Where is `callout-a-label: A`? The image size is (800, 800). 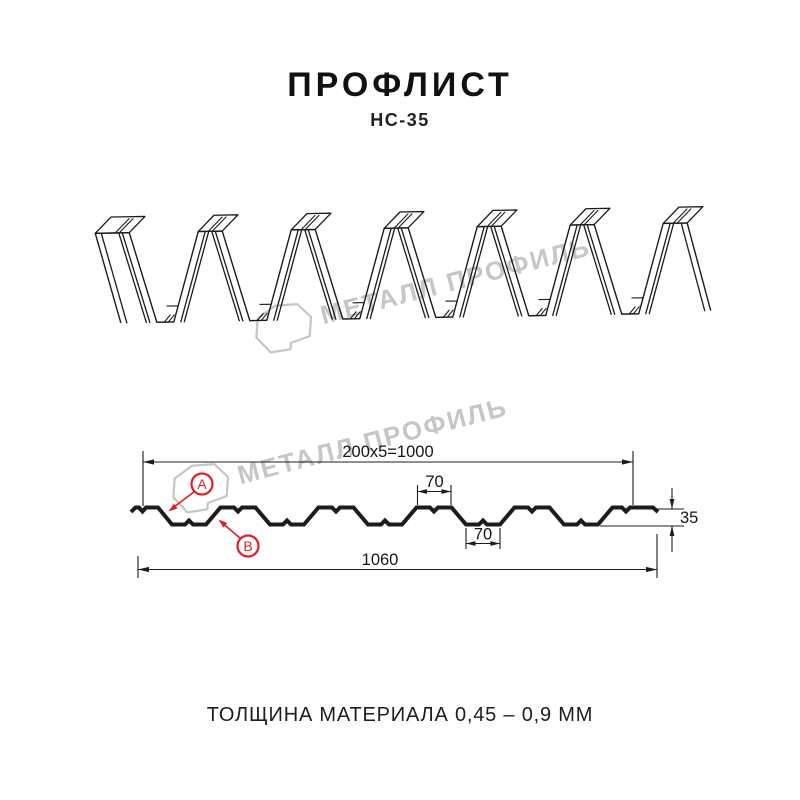
callout-a-label: A is located at coordinates (202, 484).